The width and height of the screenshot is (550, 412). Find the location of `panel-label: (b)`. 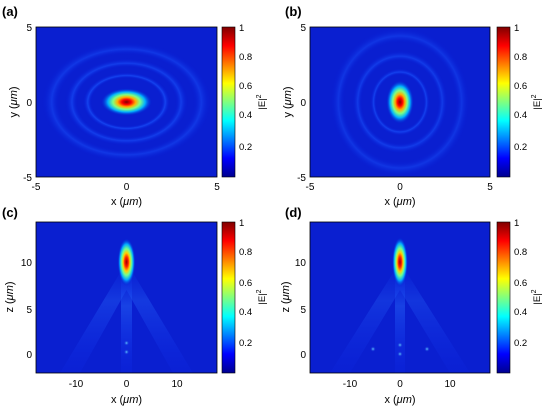

panel-label: (b) is located at coordinates (293, 11).